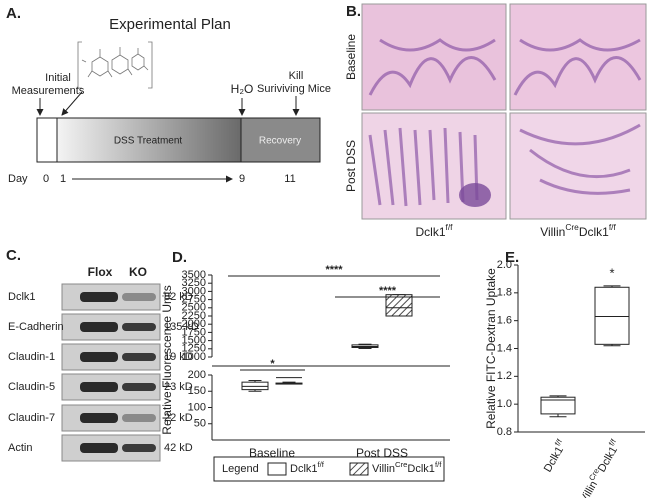 The height and width of the screenshot is (498, 651). Describe the element at coordinates (197, 375) in the screenshot. I see `y-tick-label: 200` at that location.